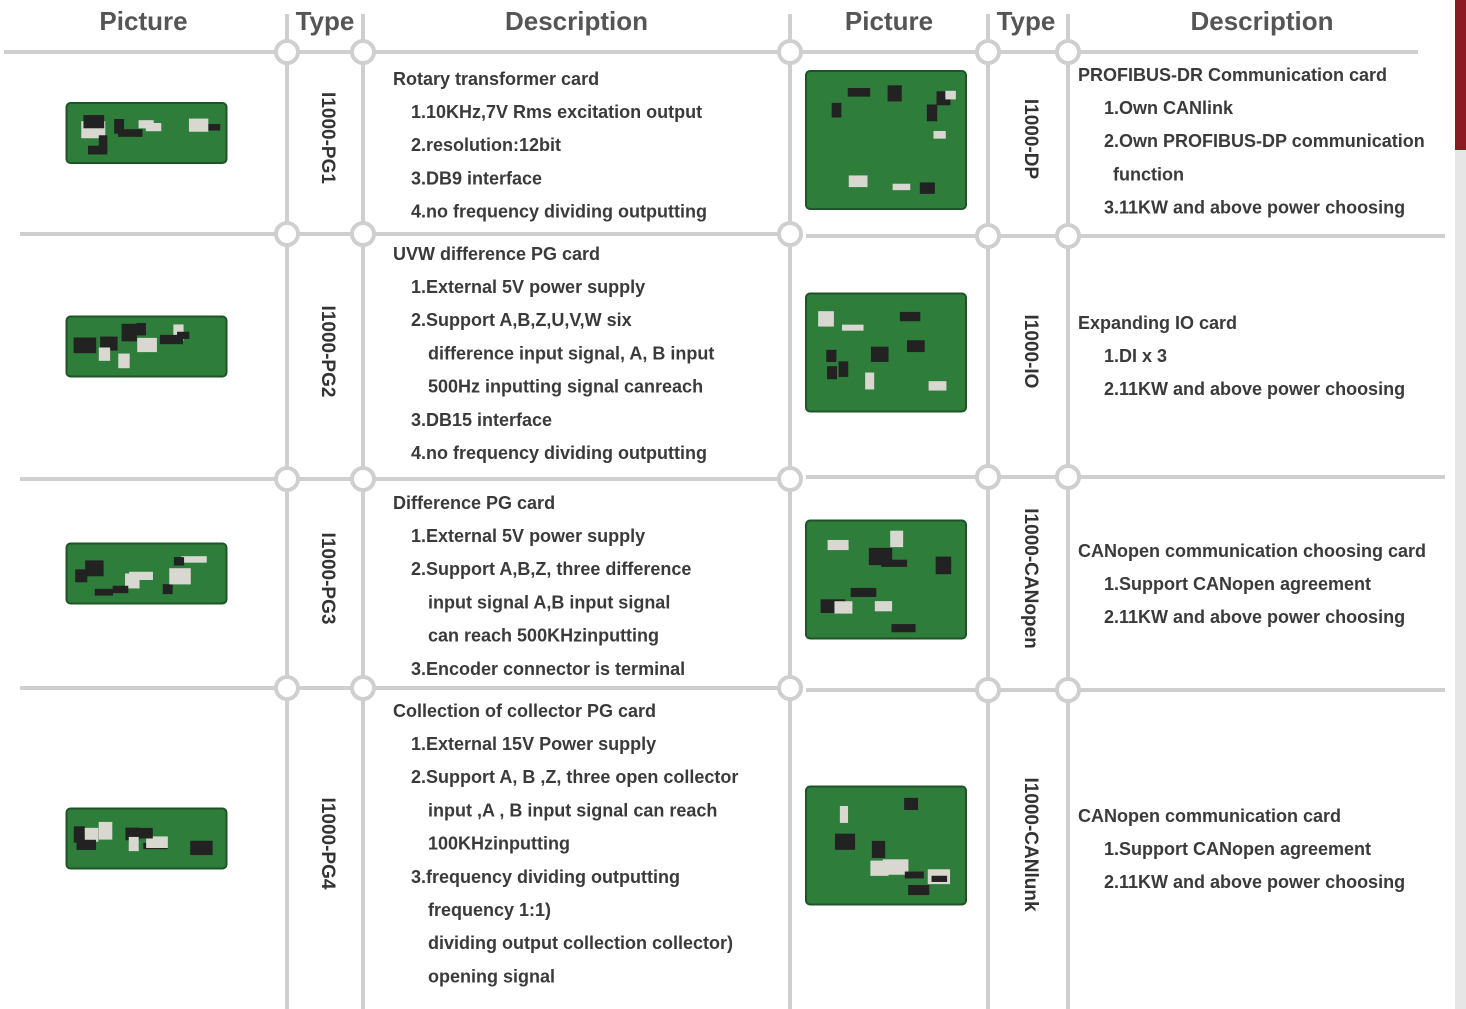 The height and width of the screenshot is (1009, 1466). Describe the element at coordinates (476, 178) in the screenshot. I see `description-line: 3.DB9 interface` at that location.